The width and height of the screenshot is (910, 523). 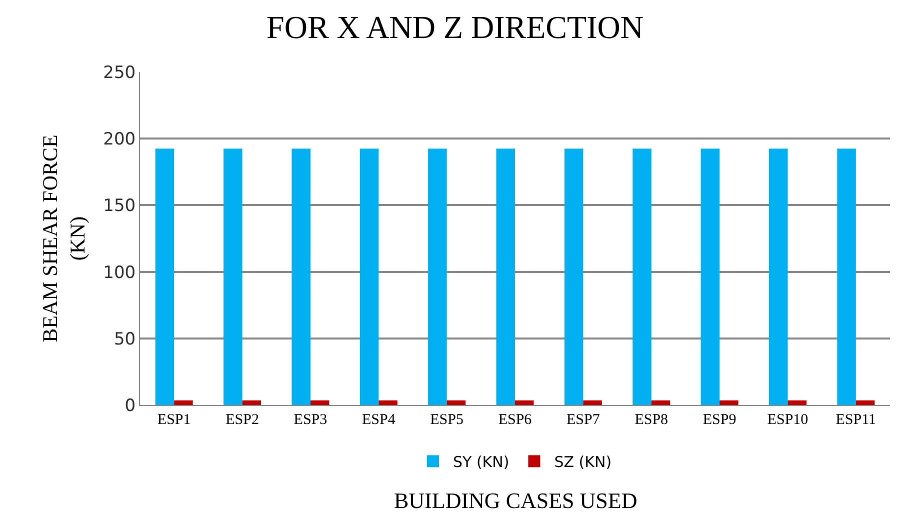 I want to click on x-tick-label: ESP4, so click(x=379, y=420).